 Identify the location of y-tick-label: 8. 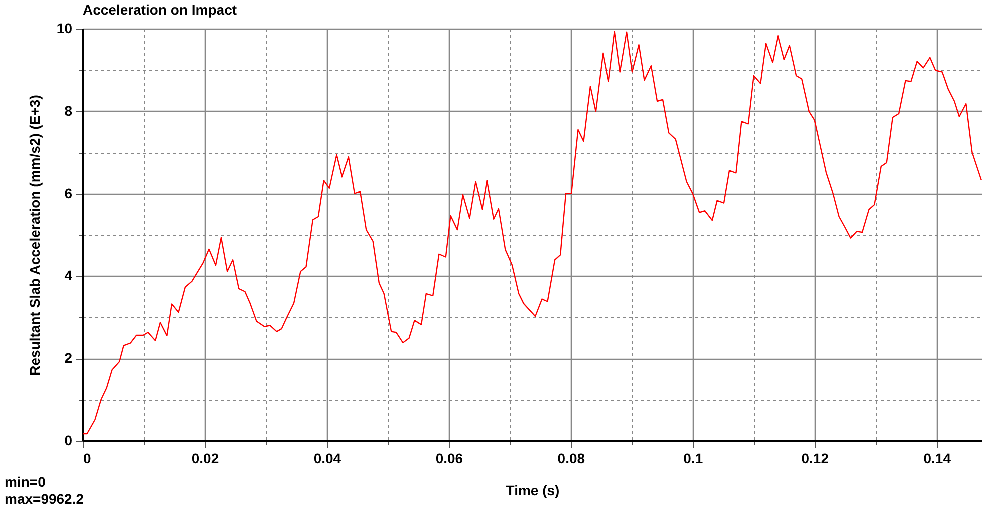
(68, 110).